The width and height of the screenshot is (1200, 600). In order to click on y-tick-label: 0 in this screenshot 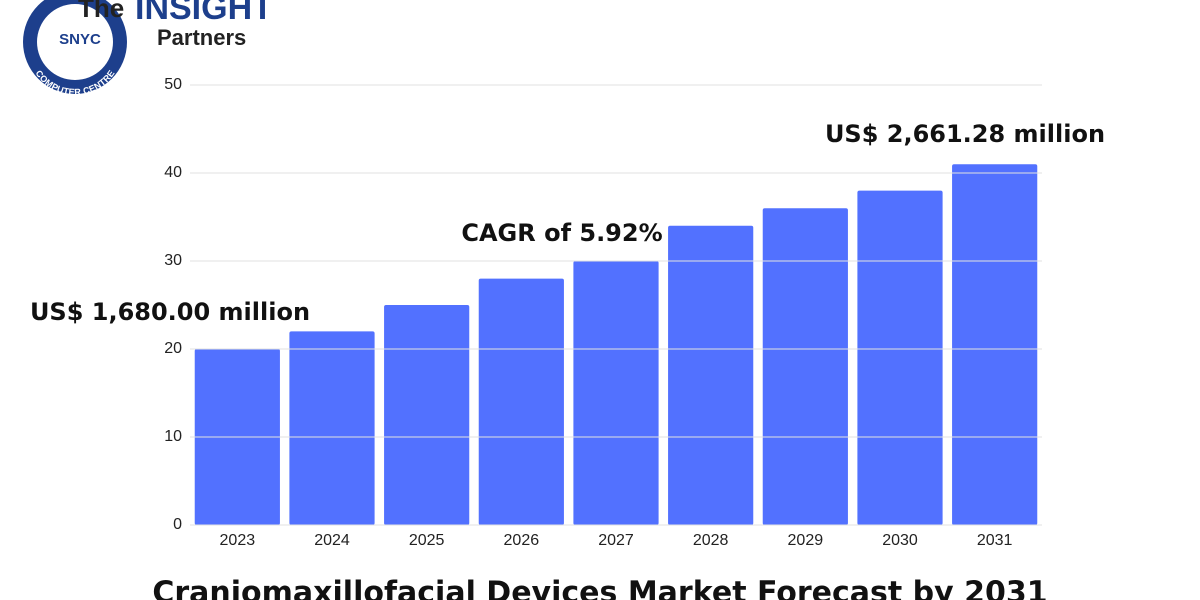, I will do `click(177, 524)`.